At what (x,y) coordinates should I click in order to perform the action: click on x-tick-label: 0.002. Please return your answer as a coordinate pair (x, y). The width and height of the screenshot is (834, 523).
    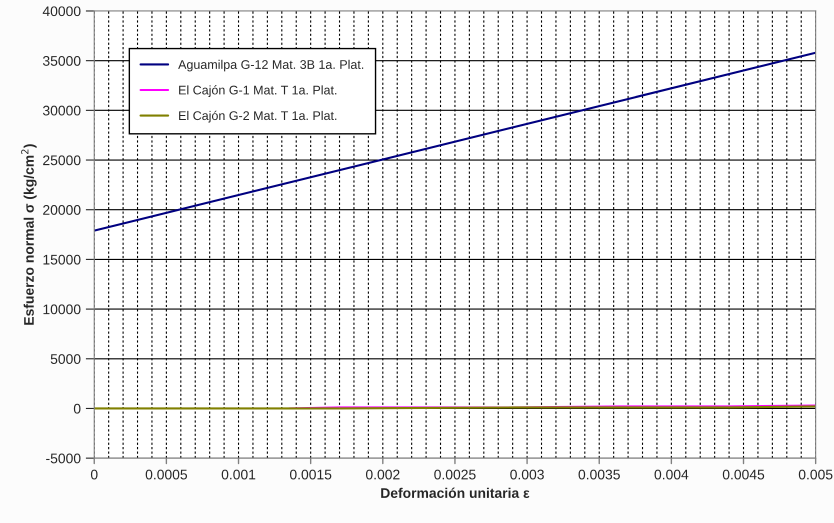
    Looking at the image, I should click on (383, 475).